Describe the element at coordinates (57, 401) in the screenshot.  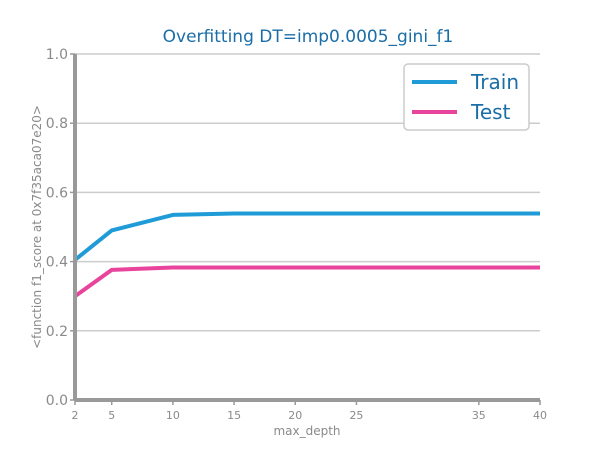
I see `y-tick-label: 0.0` at that location.